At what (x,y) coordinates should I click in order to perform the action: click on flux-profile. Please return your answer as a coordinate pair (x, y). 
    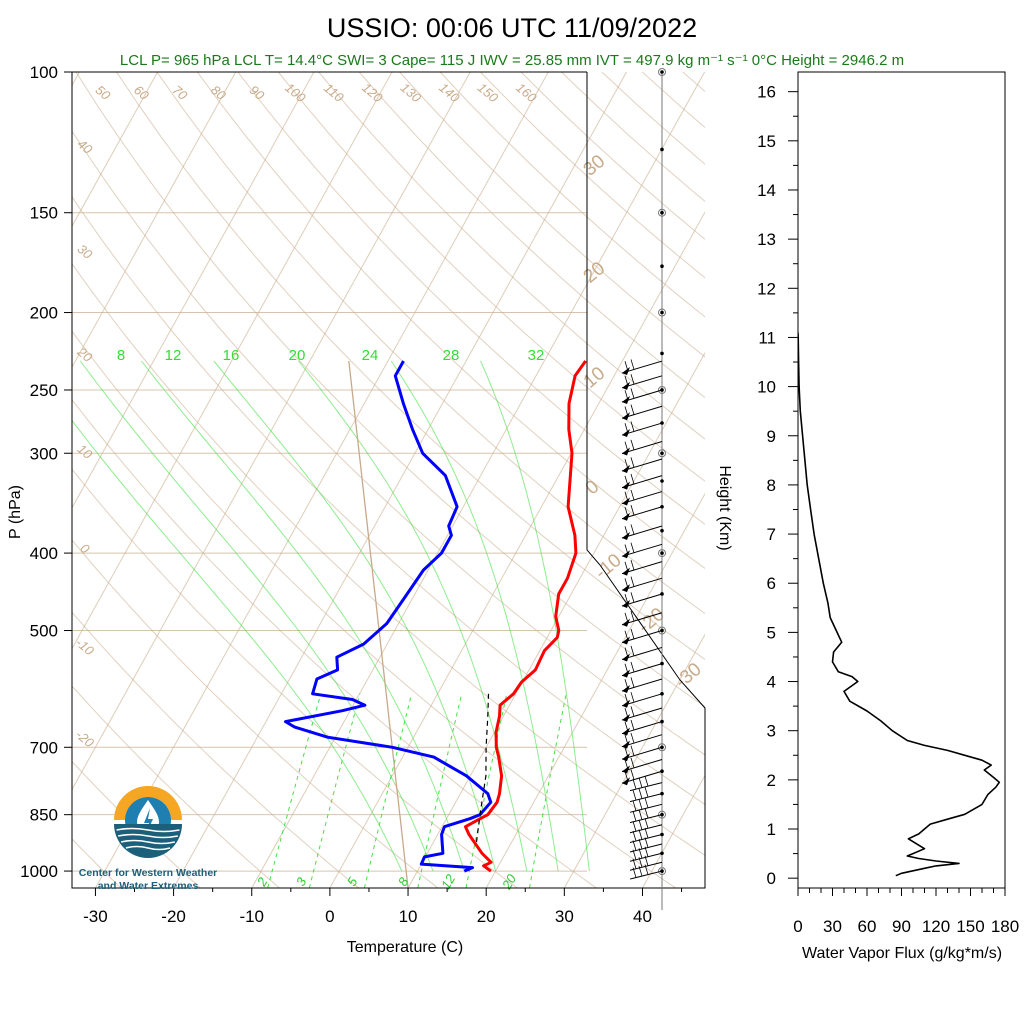
    Looking at the image, I should click on (899, 604).